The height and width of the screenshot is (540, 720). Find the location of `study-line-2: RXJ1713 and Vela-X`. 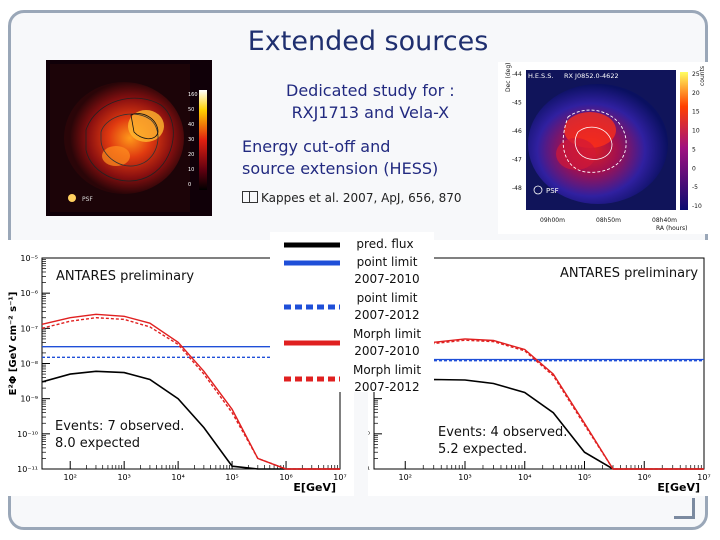

study-line-2: RXJ1713 and Vela-X is located at coordinates (370, 112).